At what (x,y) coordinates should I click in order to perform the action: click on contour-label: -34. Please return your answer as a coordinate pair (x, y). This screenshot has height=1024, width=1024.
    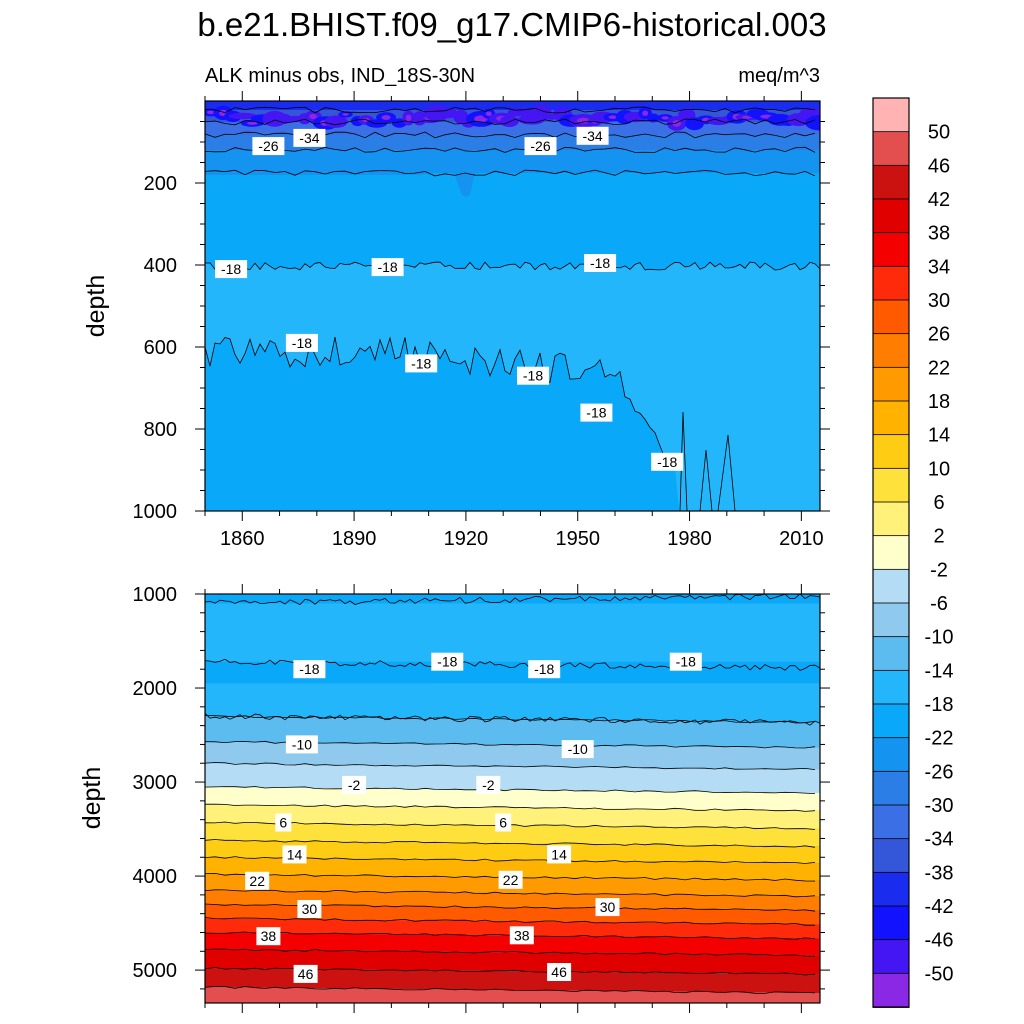
    Looking at the image, I should click on (592, 135).